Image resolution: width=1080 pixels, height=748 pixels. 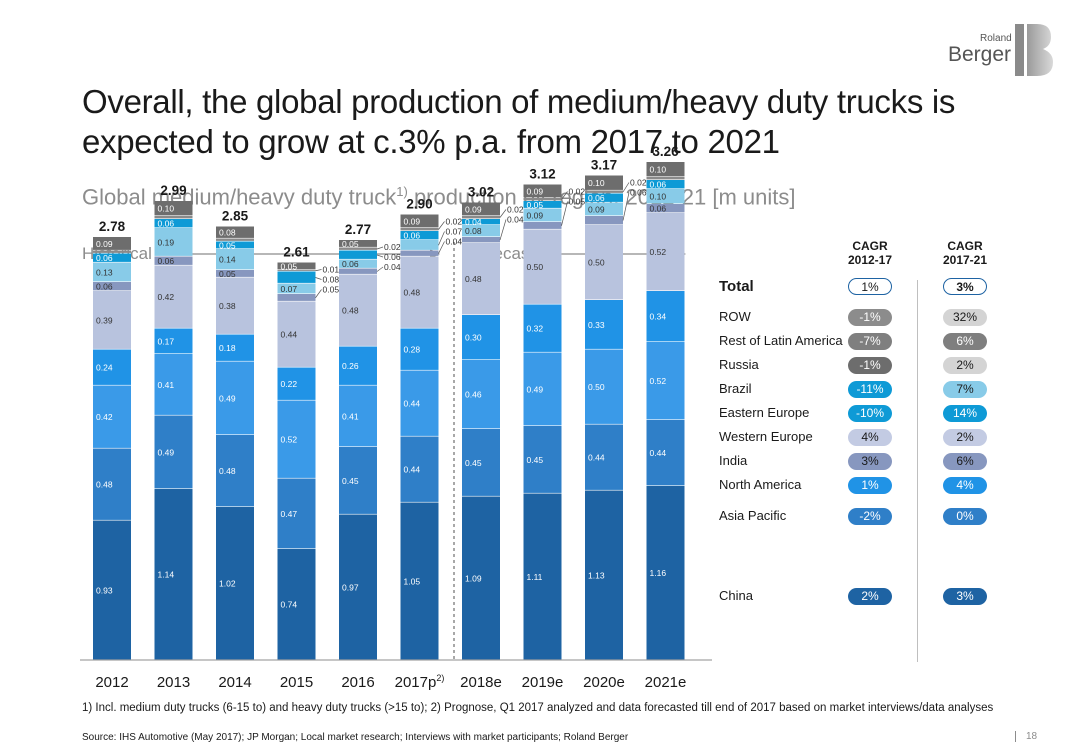 What do you see at coordinates (173, 682) in the screenshot?
I see `x-tick-label: 2013` at bounding box center [173, 682].